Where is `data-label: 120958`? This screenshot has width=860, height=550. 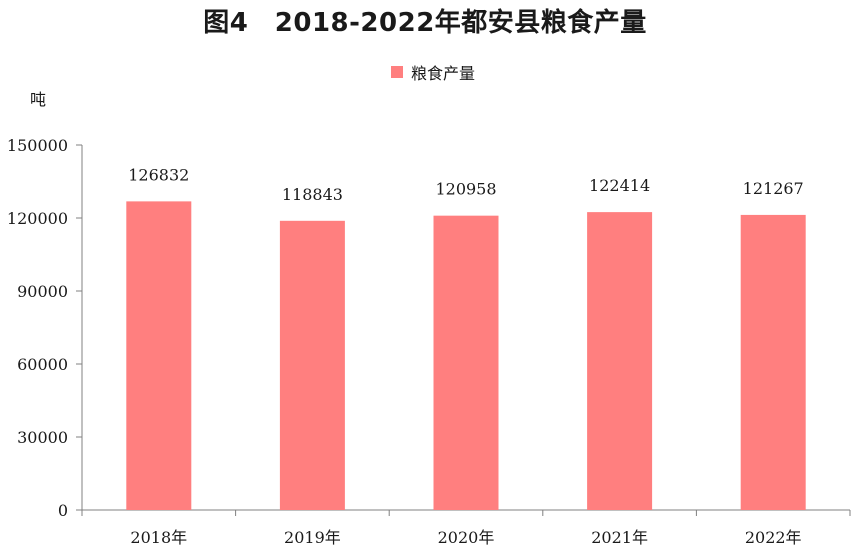
data-label: 120958 is located at coordinates (465, 189).